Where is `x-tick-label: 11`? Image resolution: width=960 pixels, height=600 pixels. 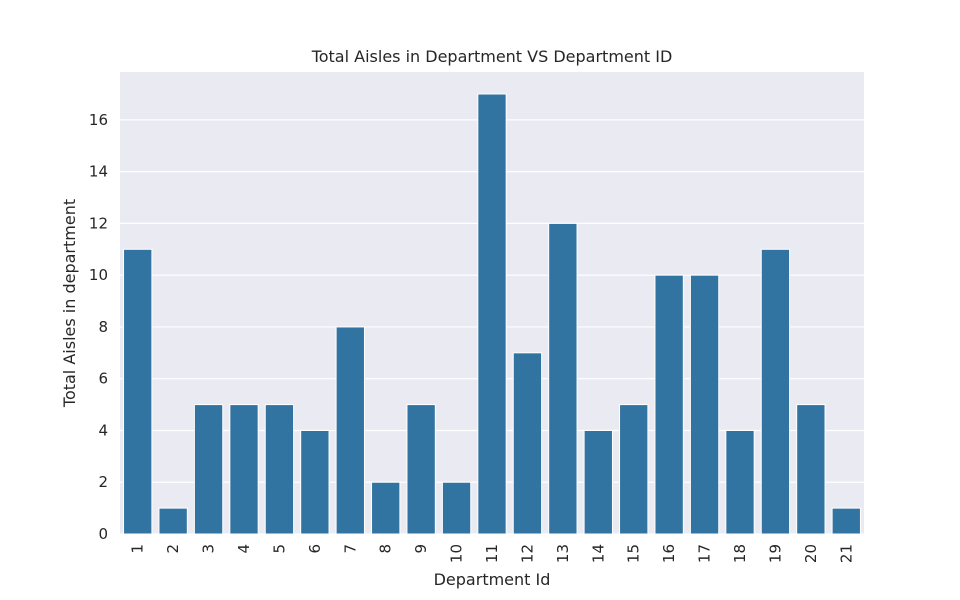 x-tick-label: 11 is located at coordinates (492, 553).